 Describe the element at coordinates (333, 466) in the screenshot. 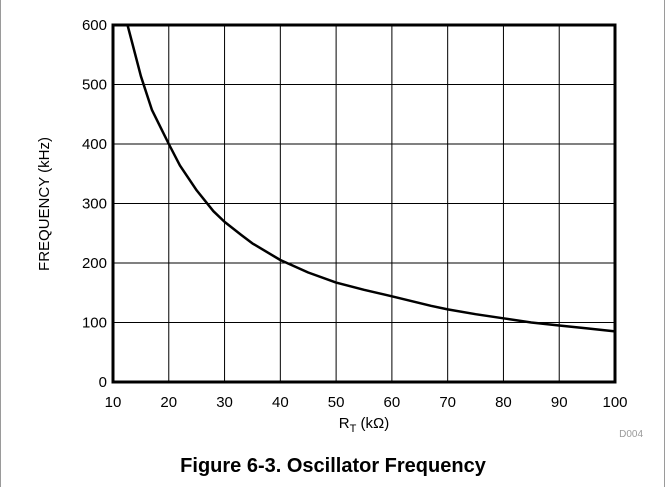

I see `figure-caption: Figure 6-3. Oscillator Frequency` at that location.